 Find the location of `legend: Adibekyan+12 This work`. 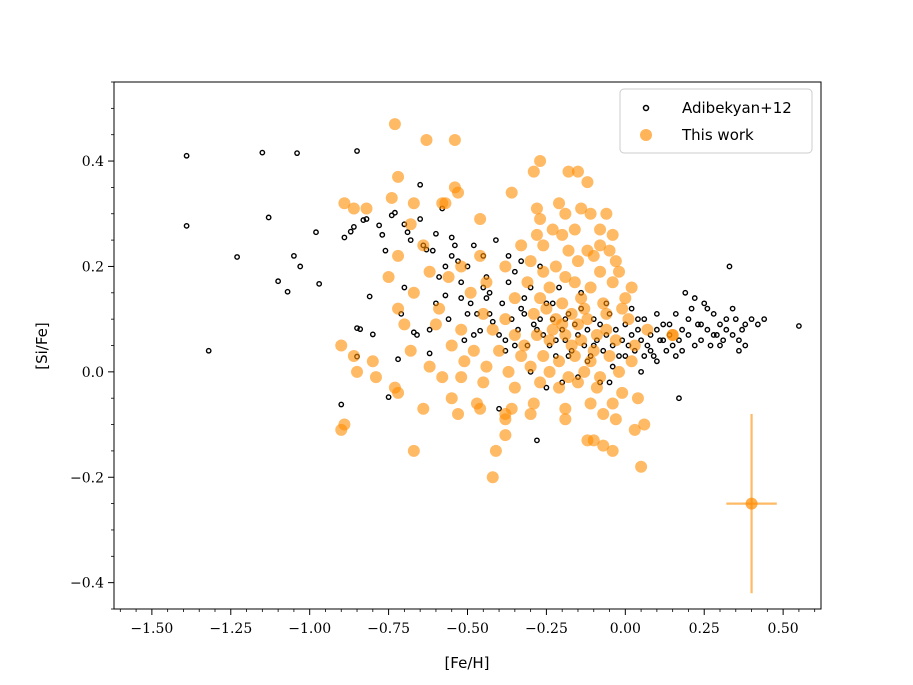

legend: Adibekyan+12 This work is located at coordinates (716, 121).